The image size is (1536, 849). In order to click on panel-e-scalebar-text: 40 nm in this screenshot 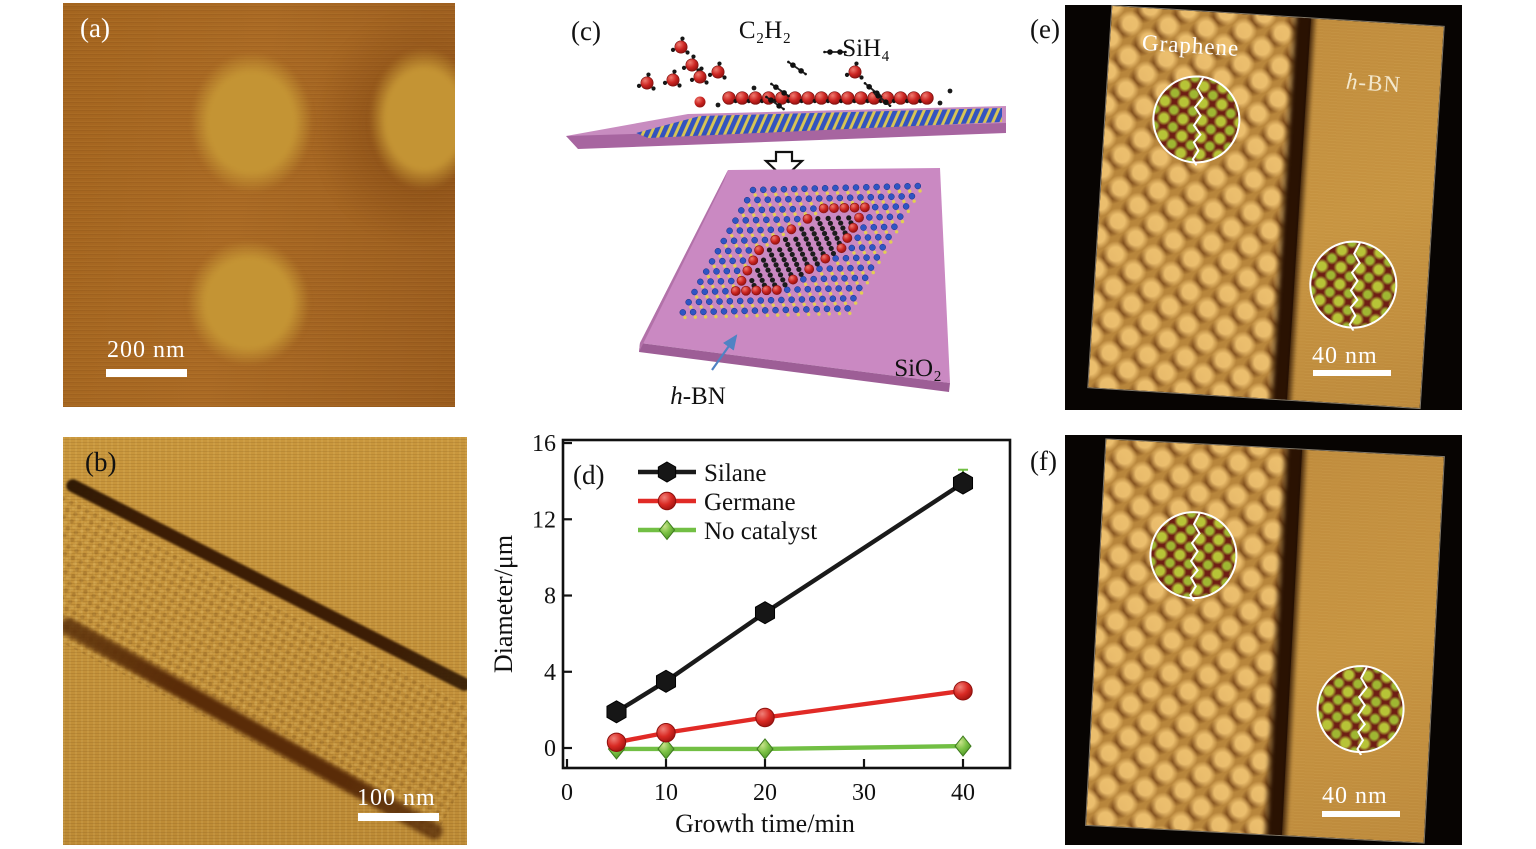, I will do `click(1345, 356)`.